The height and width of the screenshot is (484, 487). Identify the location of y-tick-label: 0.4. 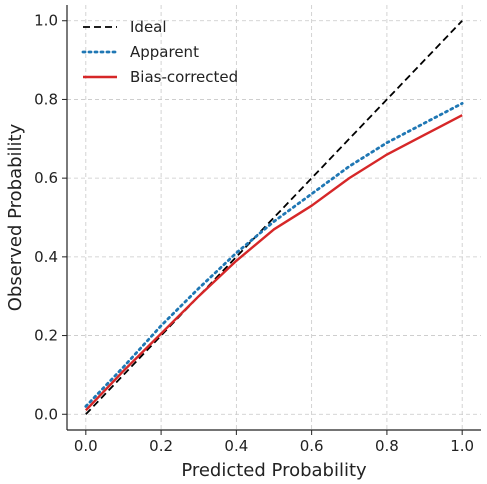
(46, 257).